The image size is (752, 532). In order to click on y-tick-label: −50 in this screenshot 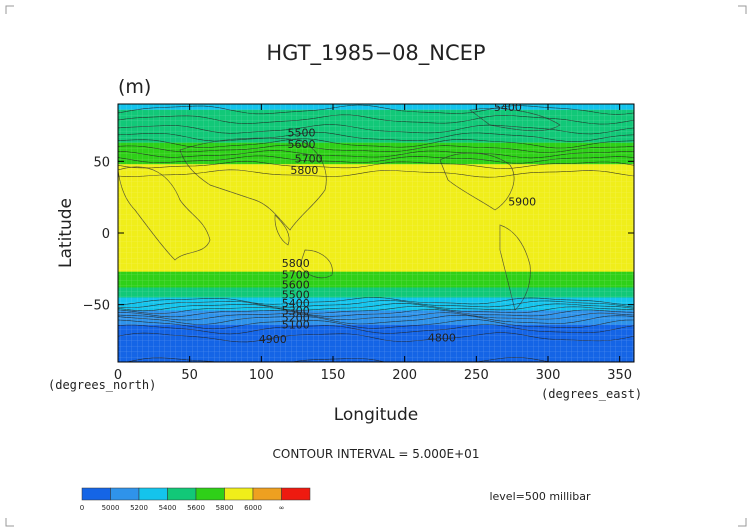, I will do `click(96, 306)`.